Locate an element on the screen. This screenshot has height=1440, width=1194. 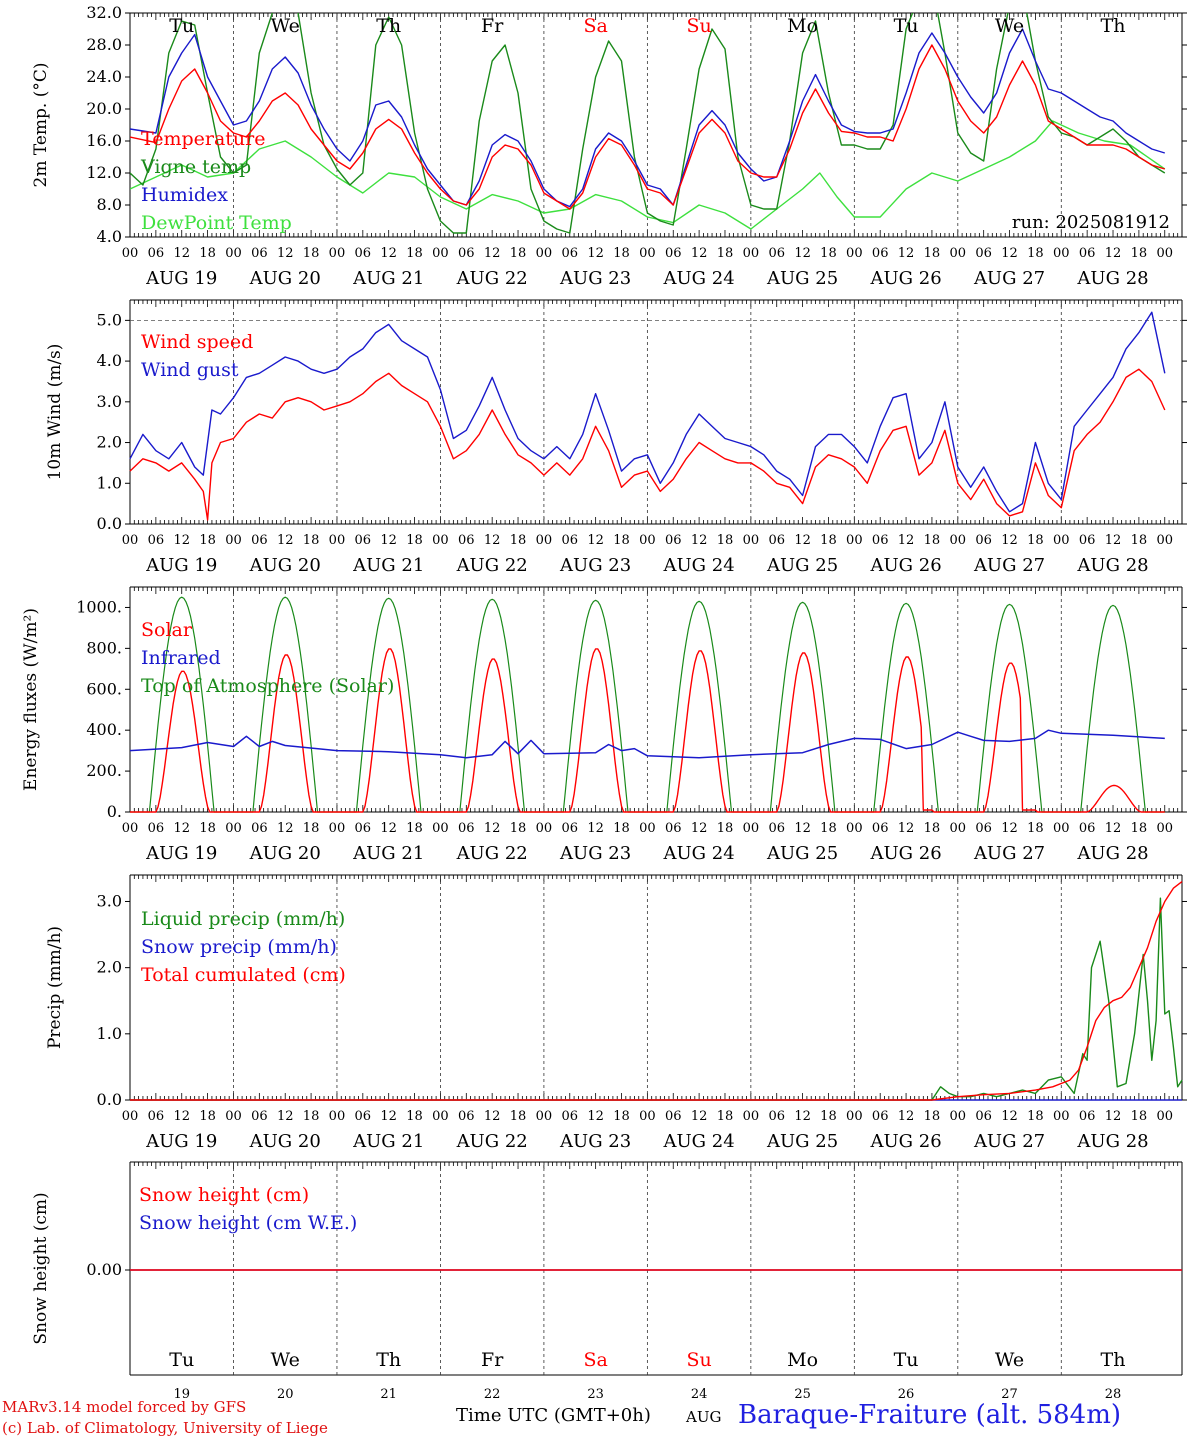
day-number-label: 20 is located at coordinates (285, 1394).